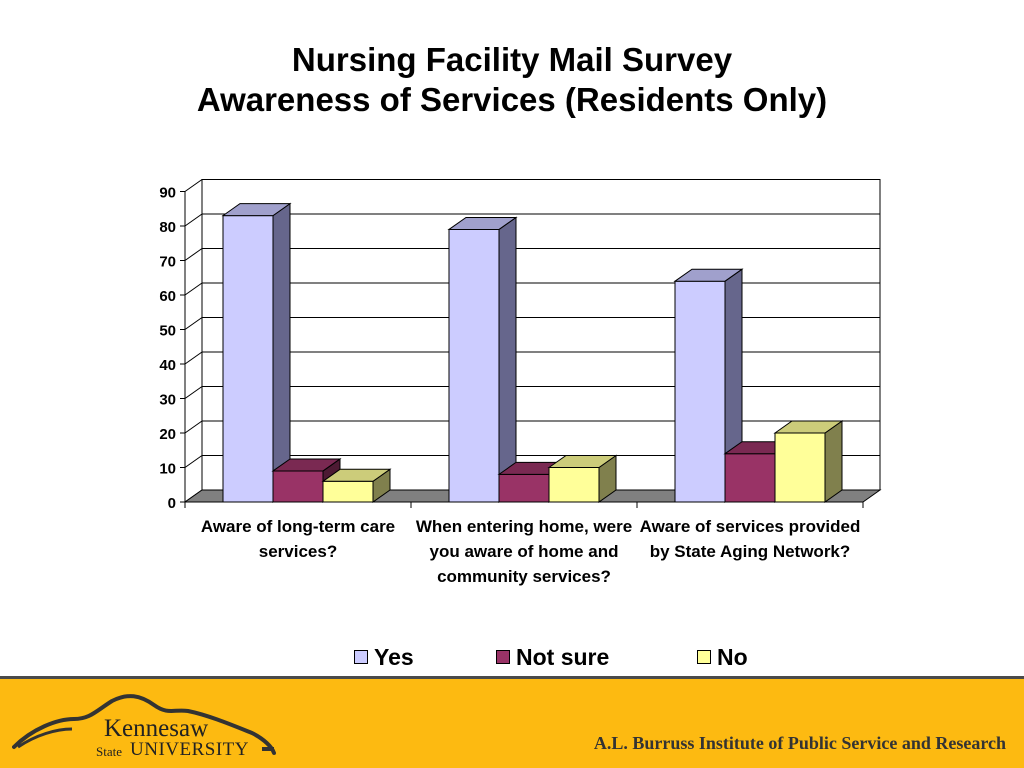 The height and width of the screenshot is (768, 1024). What do you see at coordinates (109, 751) in the screenshot?
I see `logo-state-text: State` at bounding box center [109, 751].